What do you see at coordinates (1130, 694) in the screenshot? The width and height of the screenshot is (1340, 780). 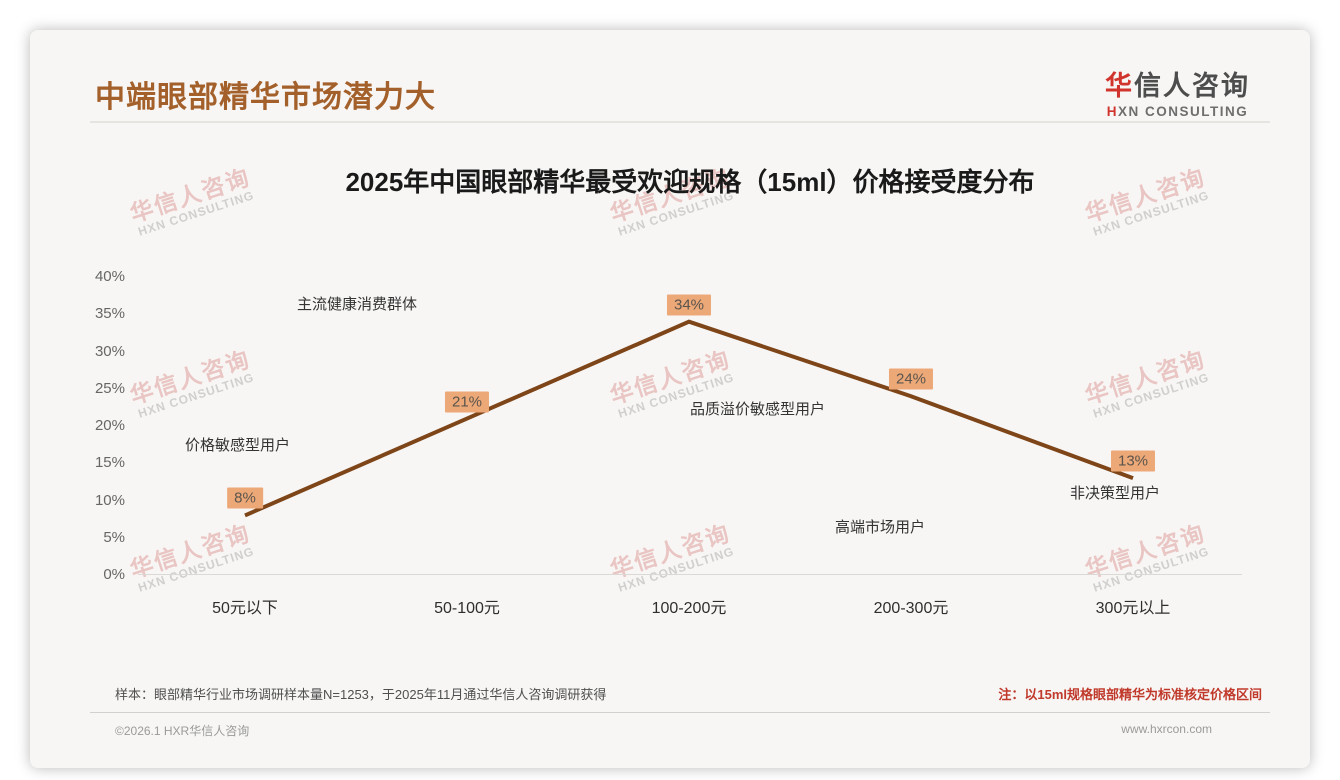 I see `price-footnote: 注：以15ml规格眼部精华为标准核定价格区间` at bounding box center [1130, 694].